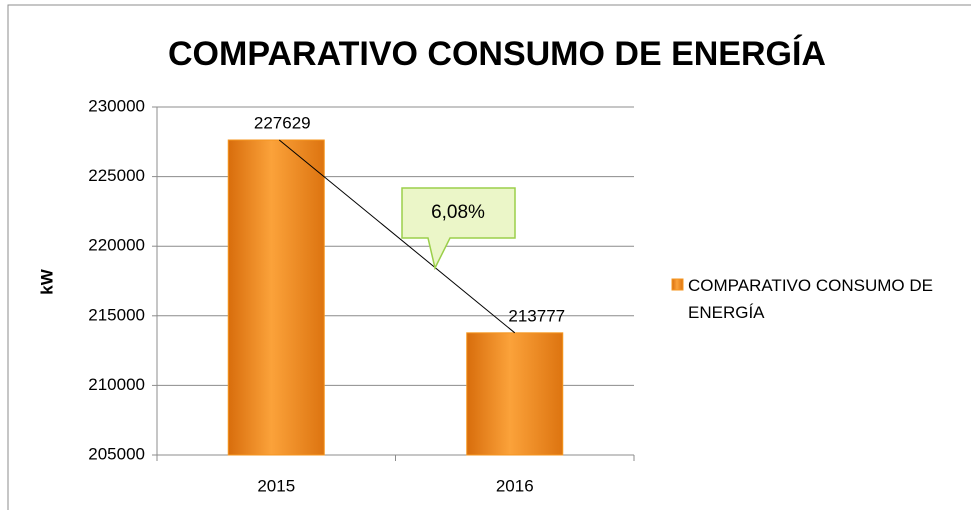 This screenshot has height=510, width=971. I want to click on data-label: 227629, so click(282, 122).